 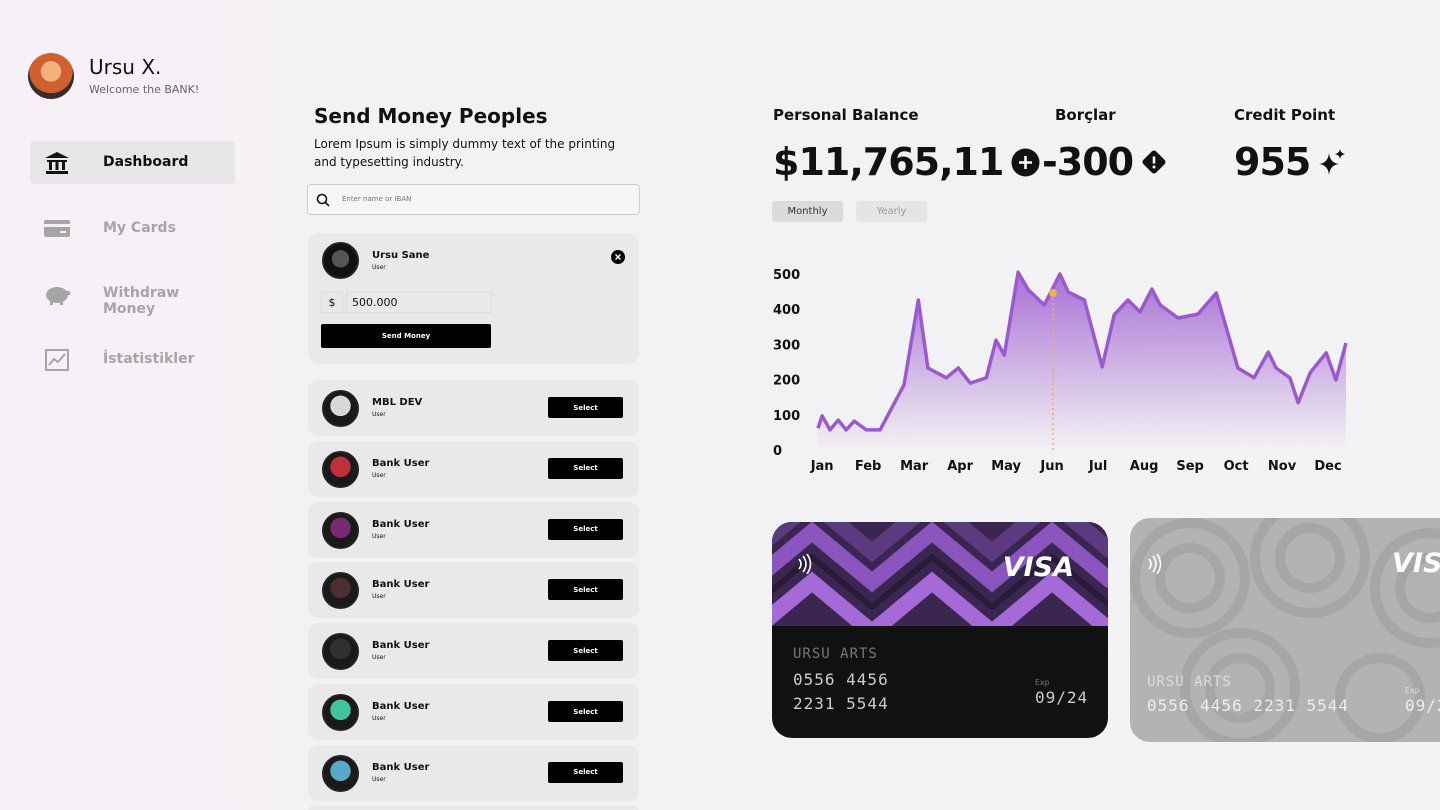 What do you see at coordinates (1053, 293) in the screenshot?
I see `highlight-point` at bounding box center [1053, 293].